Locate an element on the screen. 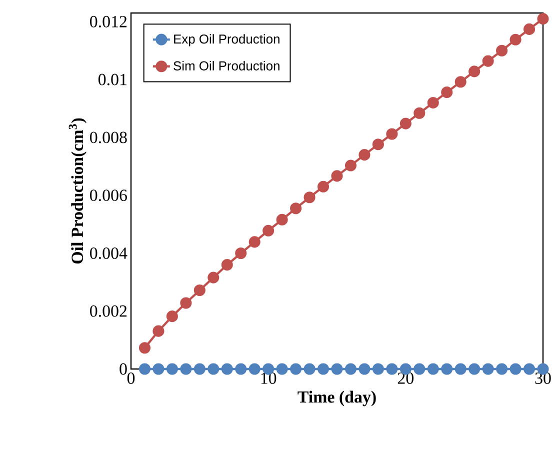 Image resolution: width=558 pixels, height=455 pixels. y-tick-label: 0.002 is located at coordinates (108, 311).